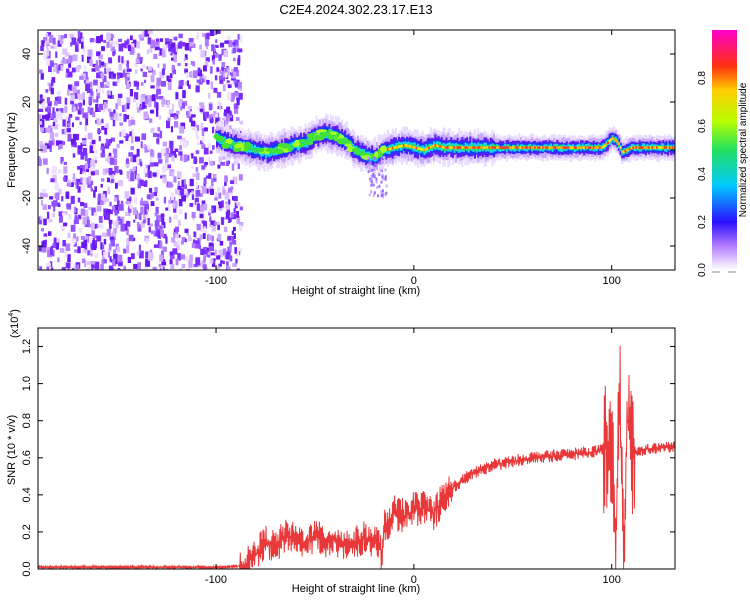 The width and height of the screenshot is (750, 600). Describe the element at coordinates (27, 102) in the screenshot. I see `spectrogram-y-tick-label: 20` at that location.